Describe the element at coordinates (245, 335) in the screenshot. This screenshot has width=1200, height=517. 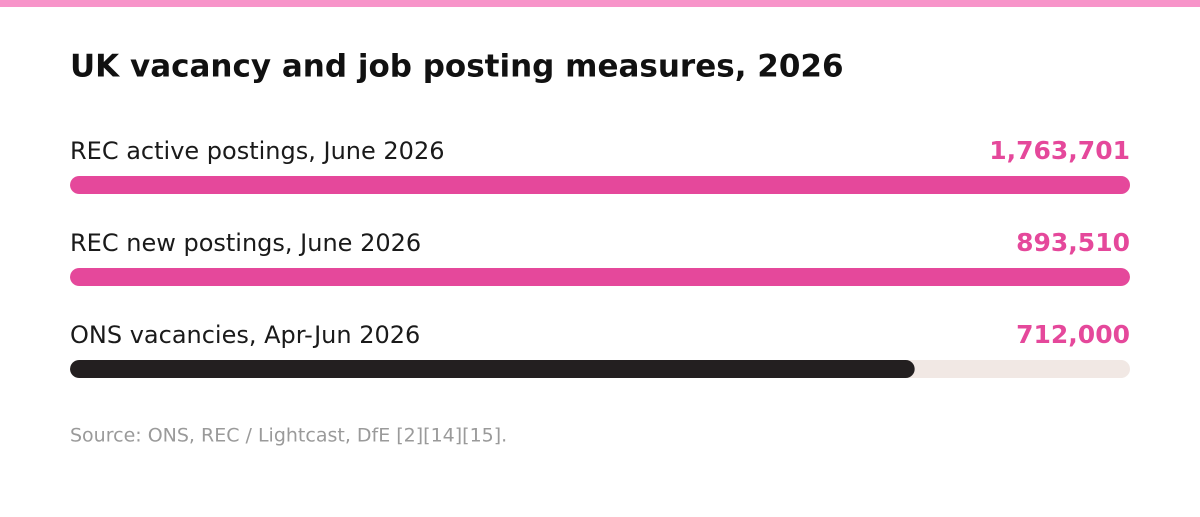
I see `category-label: ONS vacancies, Apr-Jun 2026` at that location.